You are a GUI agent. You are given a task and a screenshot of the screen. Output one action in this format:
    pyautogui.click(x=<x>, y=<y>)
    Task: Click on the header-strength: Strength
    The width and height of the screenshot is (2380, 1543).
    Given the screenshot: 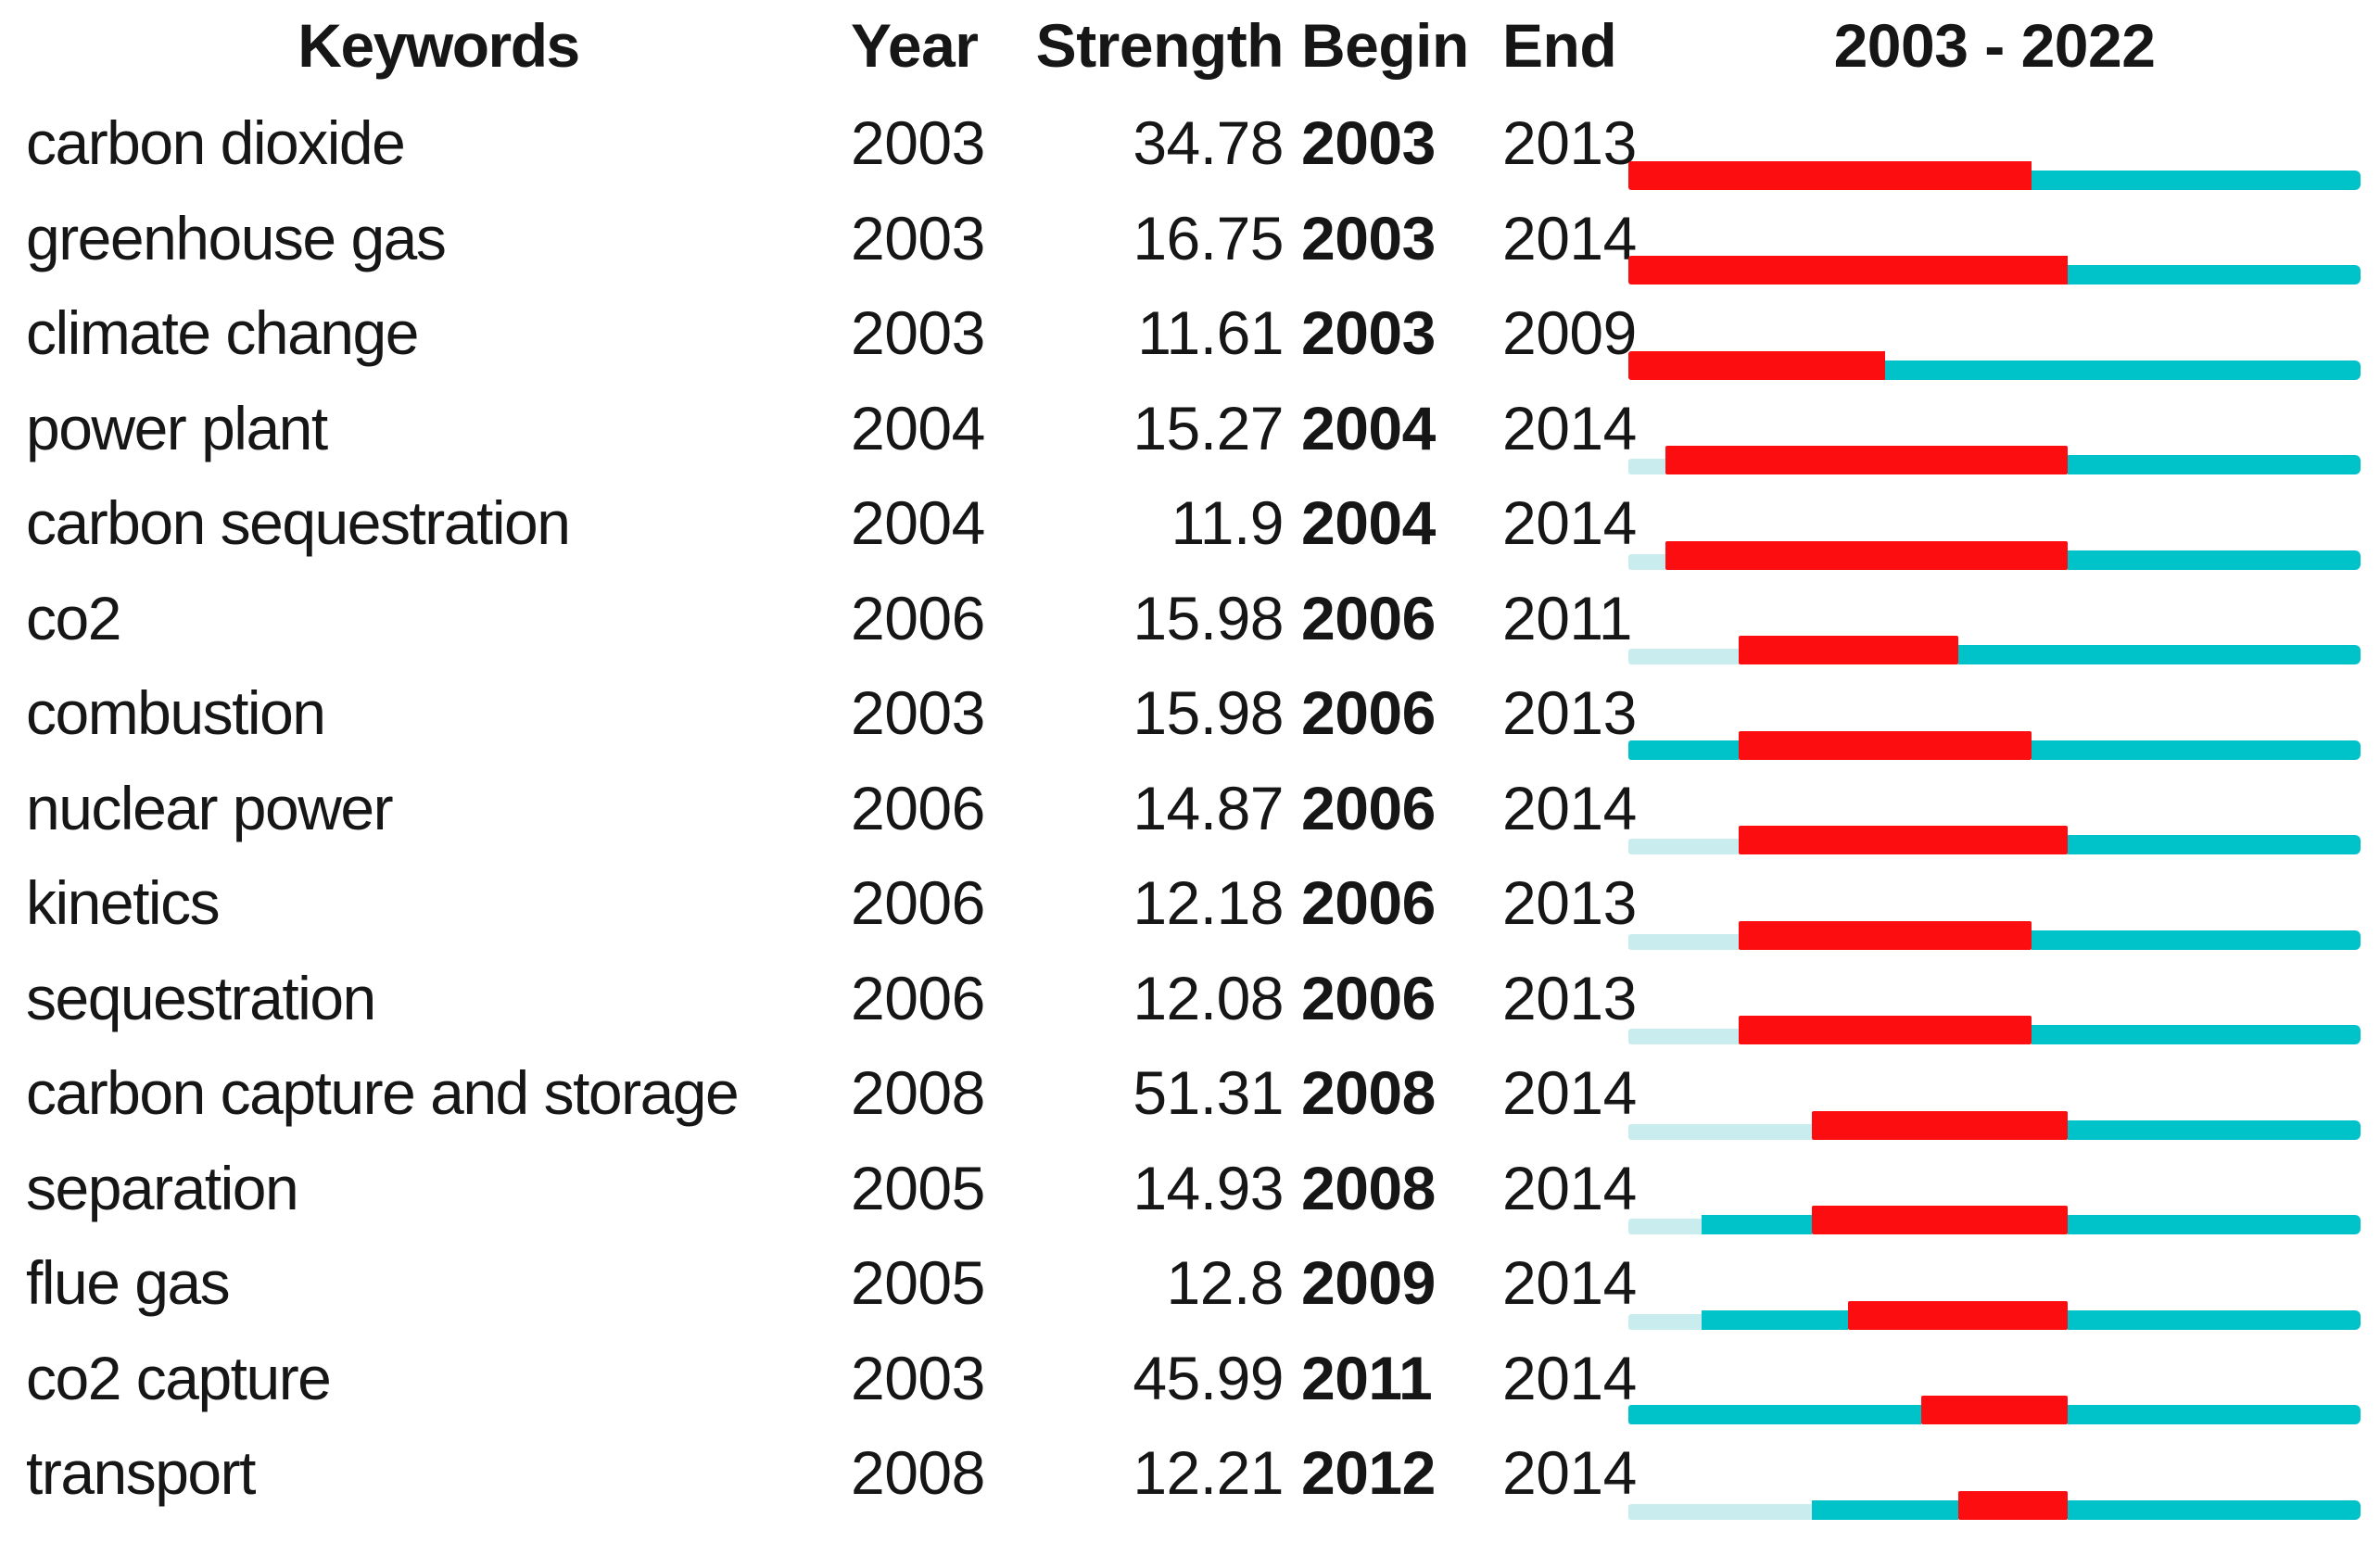 What is the action you would take?
    pyautogui.click(x=1160, y=45)
    